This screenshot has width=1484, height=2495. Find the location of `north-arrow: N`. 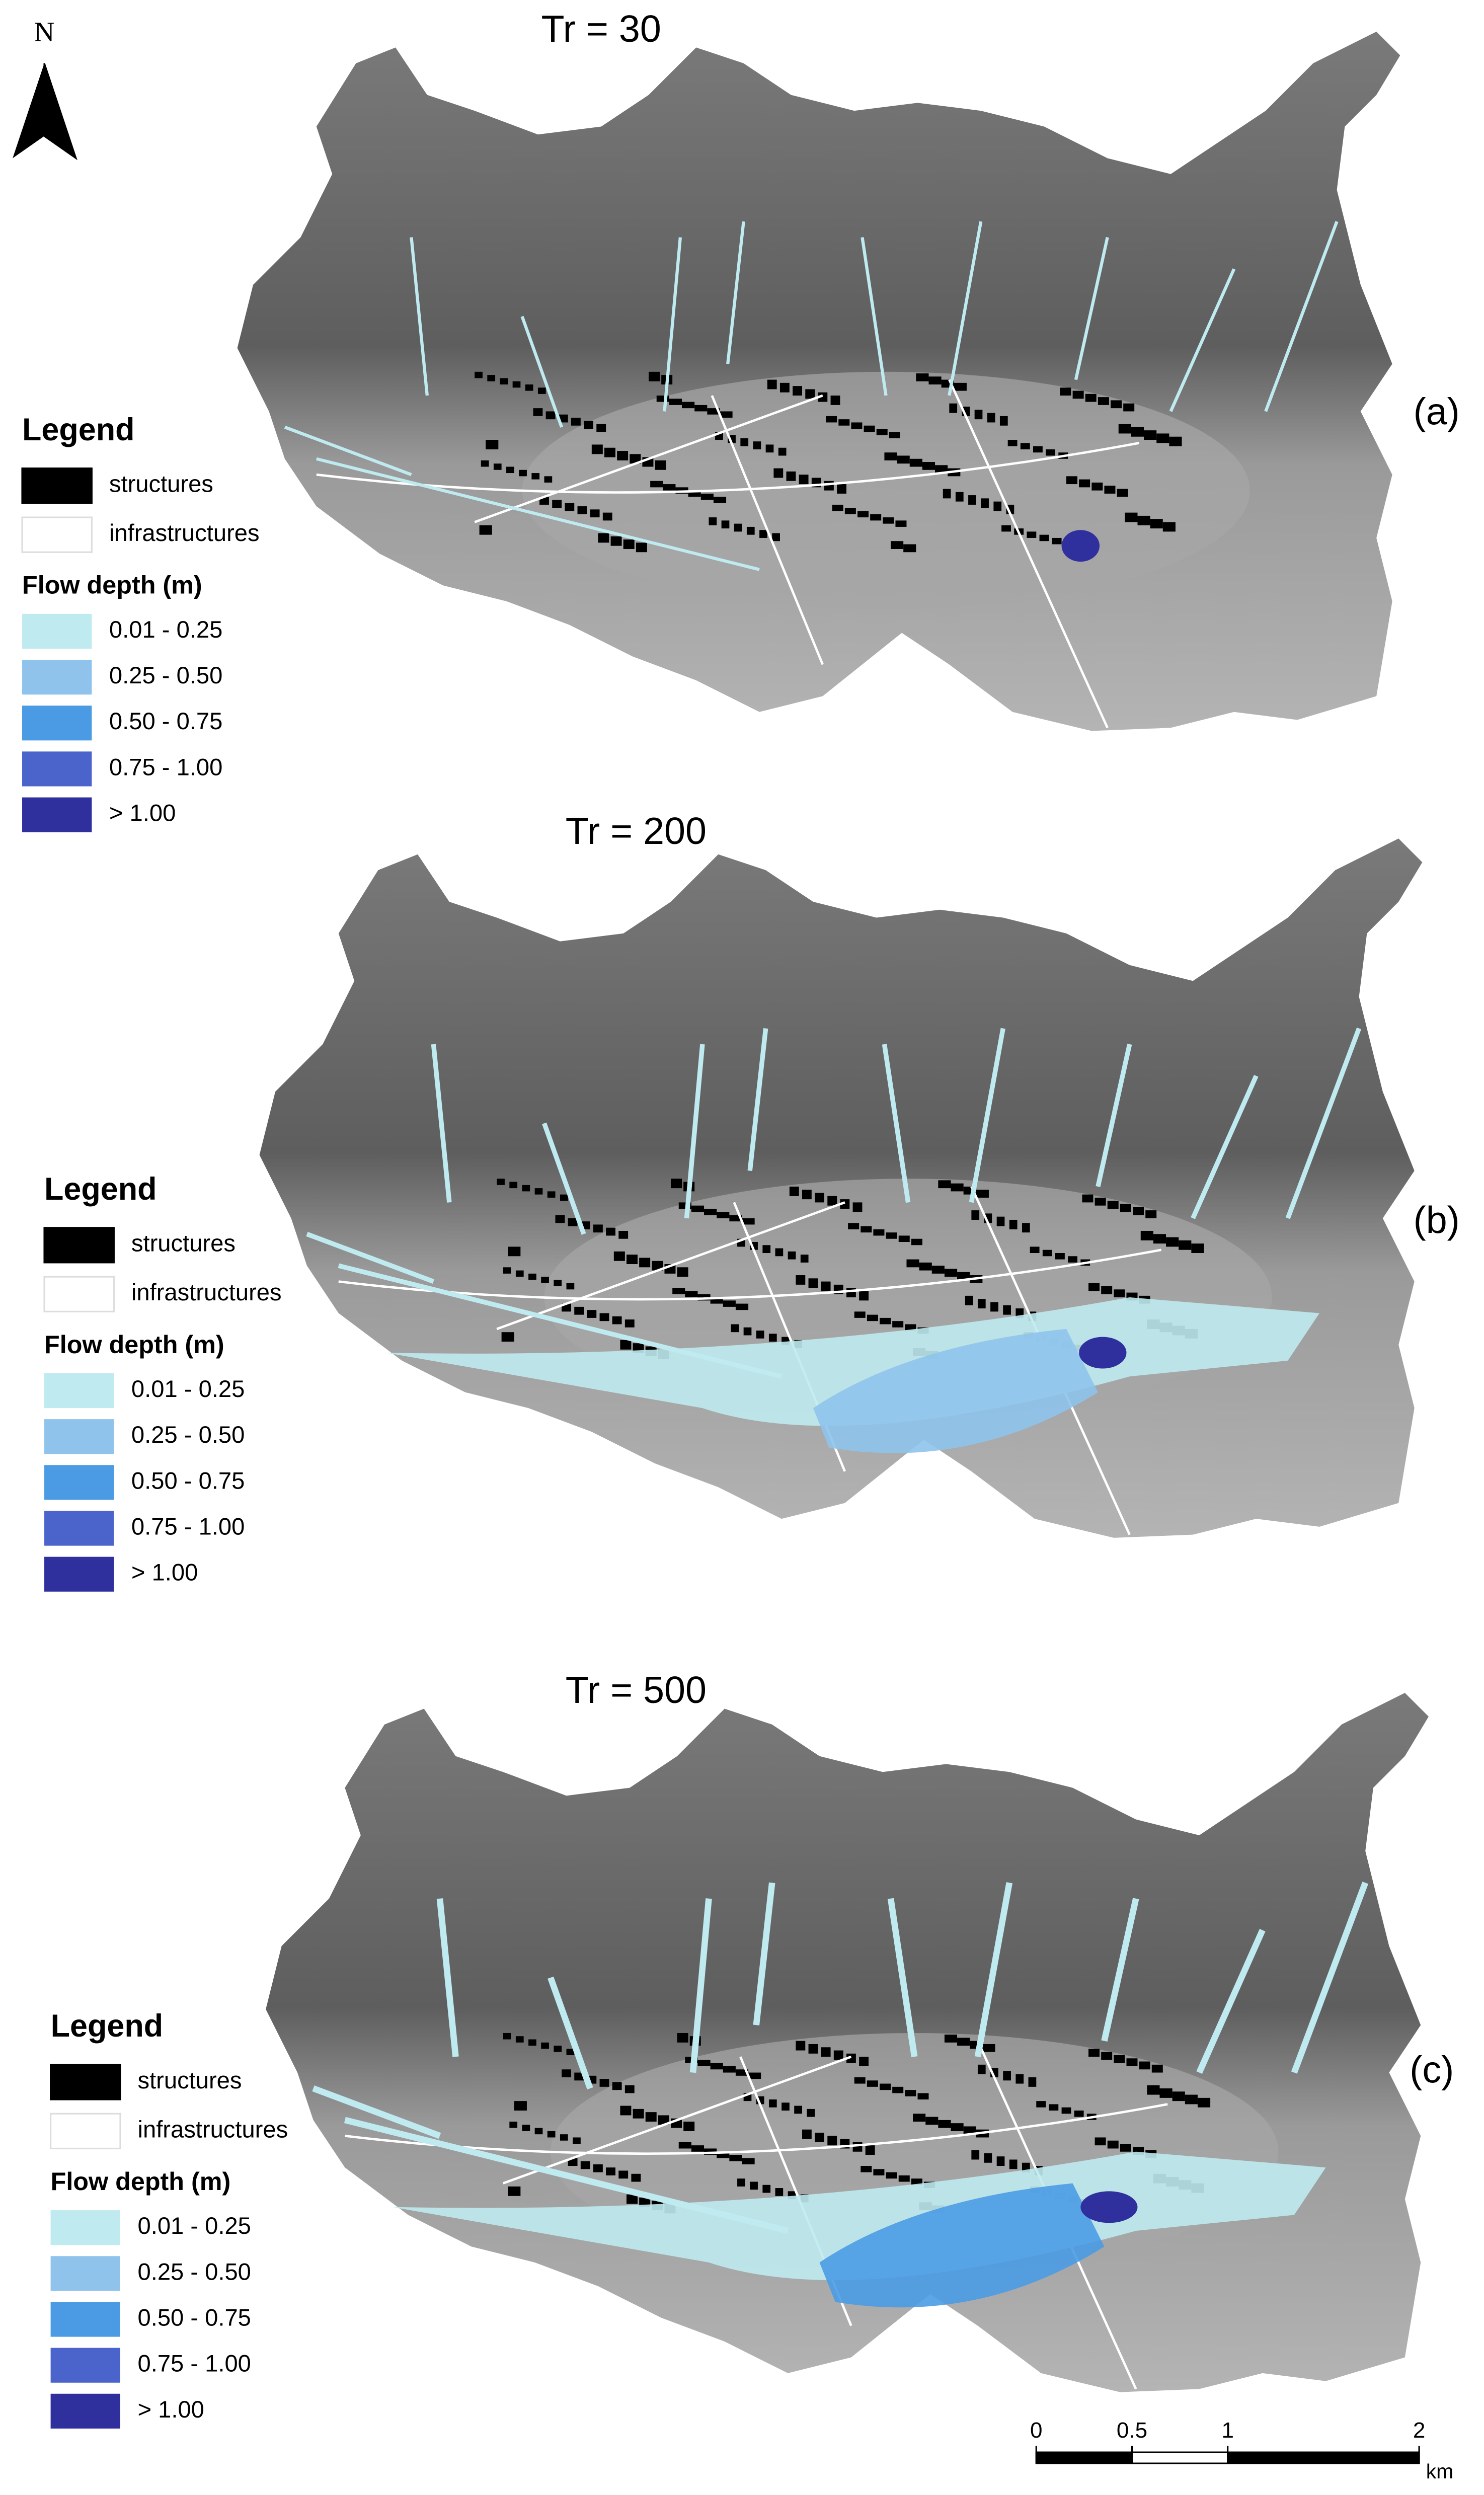

north-arrow: N is located at coordinates (45, 89).